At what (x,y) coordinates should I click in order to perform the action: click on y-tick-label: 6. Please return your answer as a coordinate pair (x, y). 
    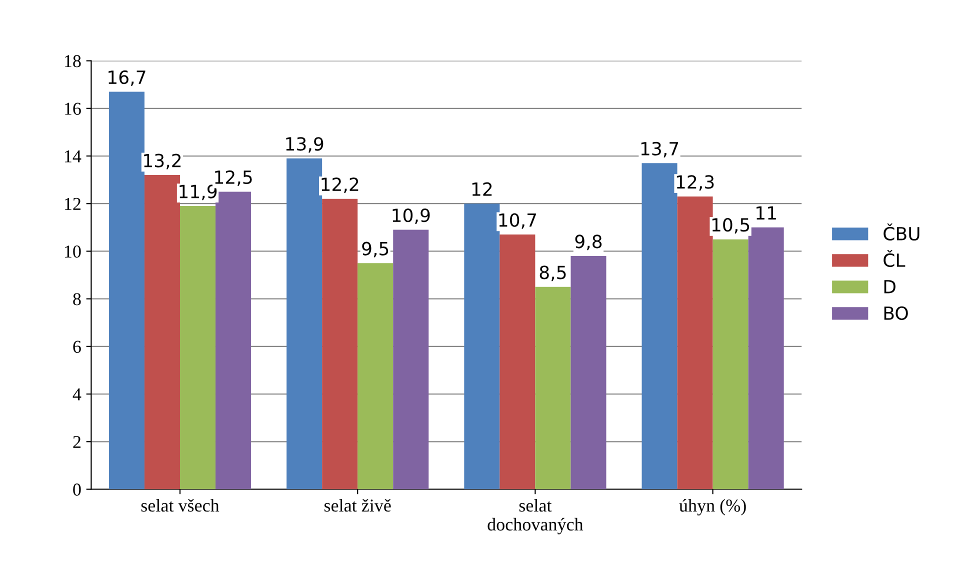
    Looking at the image, I should click on (77, 346).